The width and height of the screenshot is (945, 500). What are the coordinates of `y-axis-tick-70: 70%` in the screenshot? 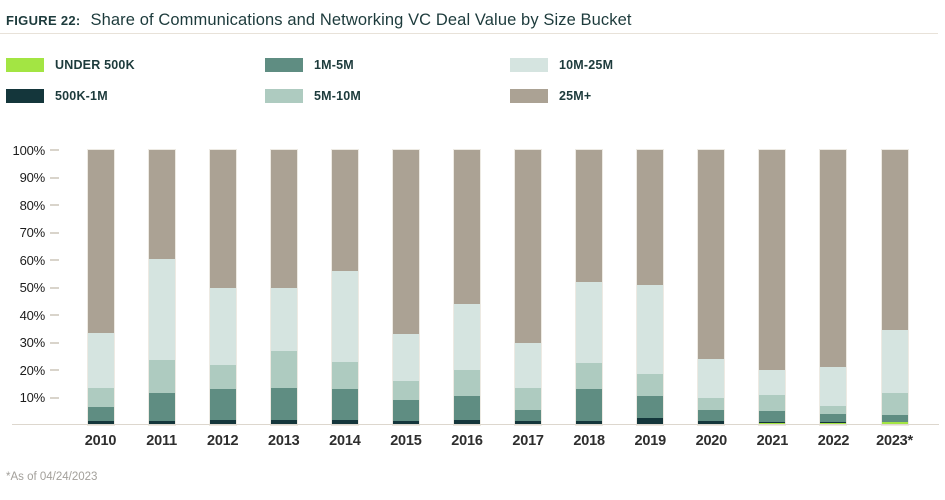 It's located at (29, 232).